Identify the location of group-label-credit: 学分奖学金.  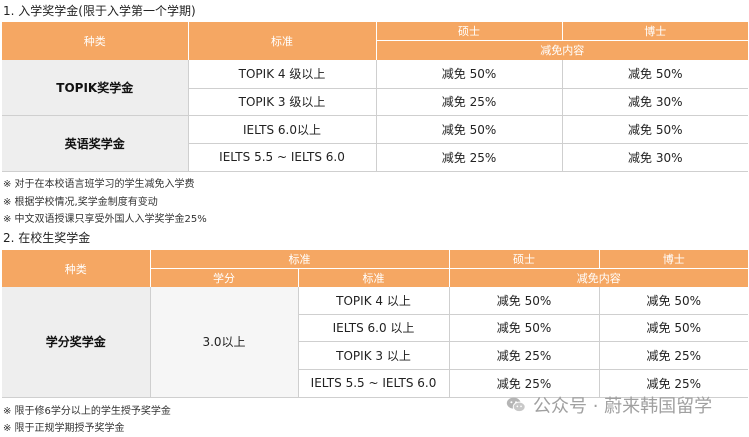
(76, 342).